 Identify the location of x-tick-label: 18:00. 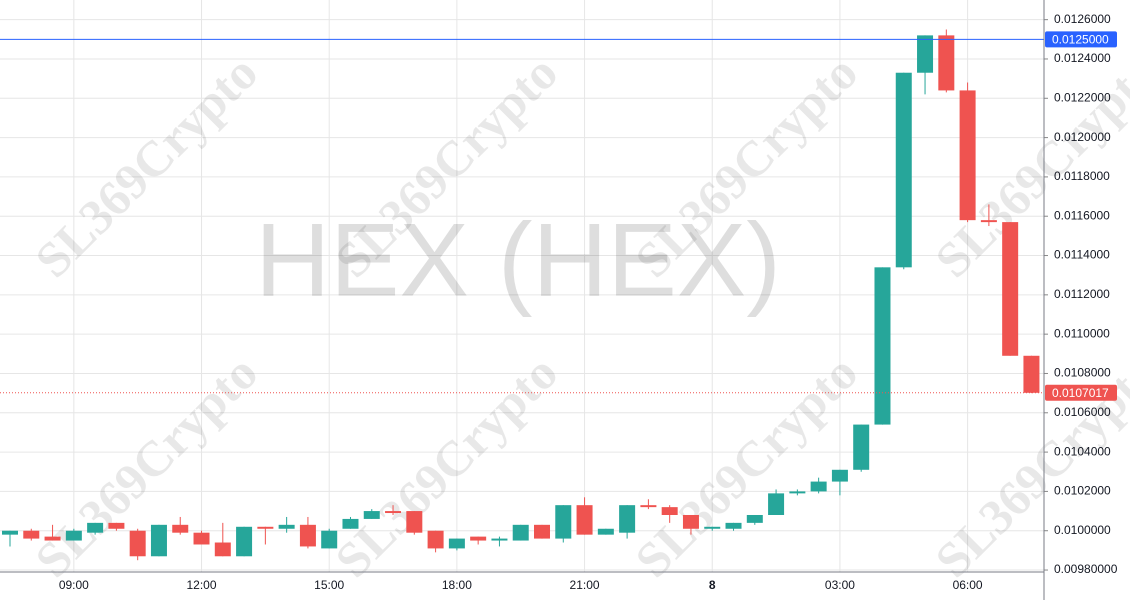
(457, 585).